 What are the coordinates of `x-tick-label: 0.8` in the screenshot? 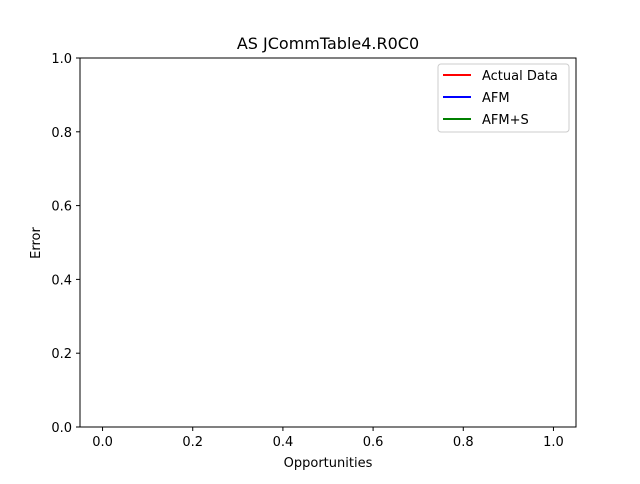 It's located at (463, 442).